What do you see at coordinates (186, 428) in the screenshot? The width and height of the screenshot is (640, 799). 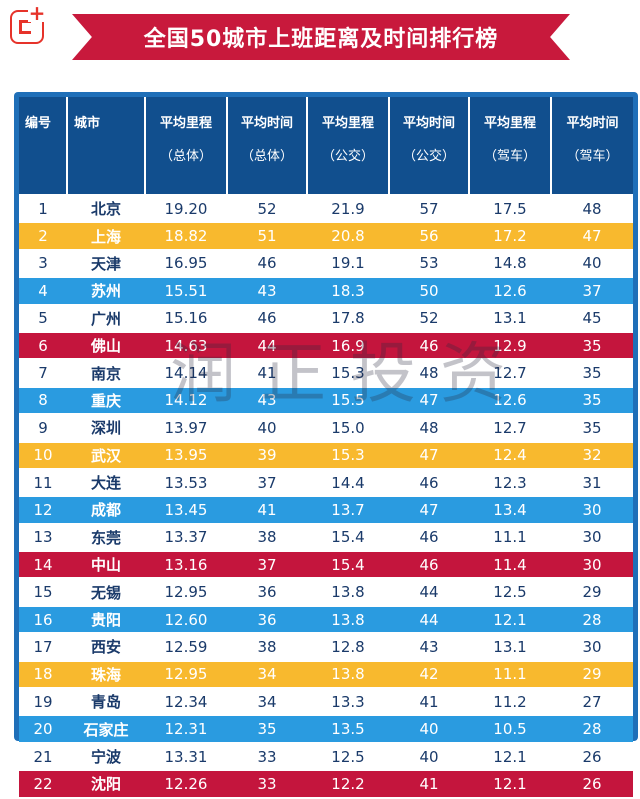 I see `avg-distance-total-cell: 13.97` at bounding box center [186, 428].